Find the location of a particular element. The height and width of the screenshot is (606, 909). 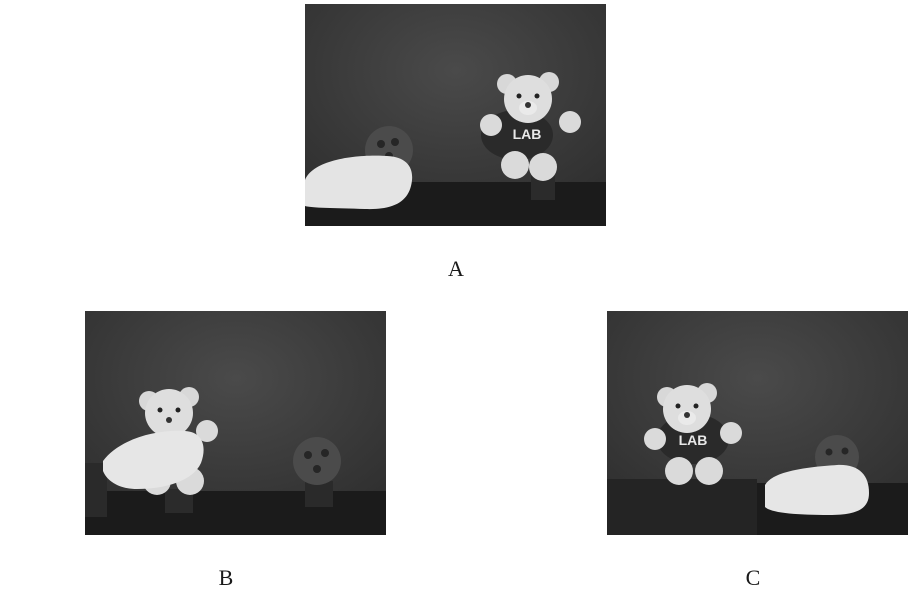

cloth-holder is located at coordinates (96, 490).